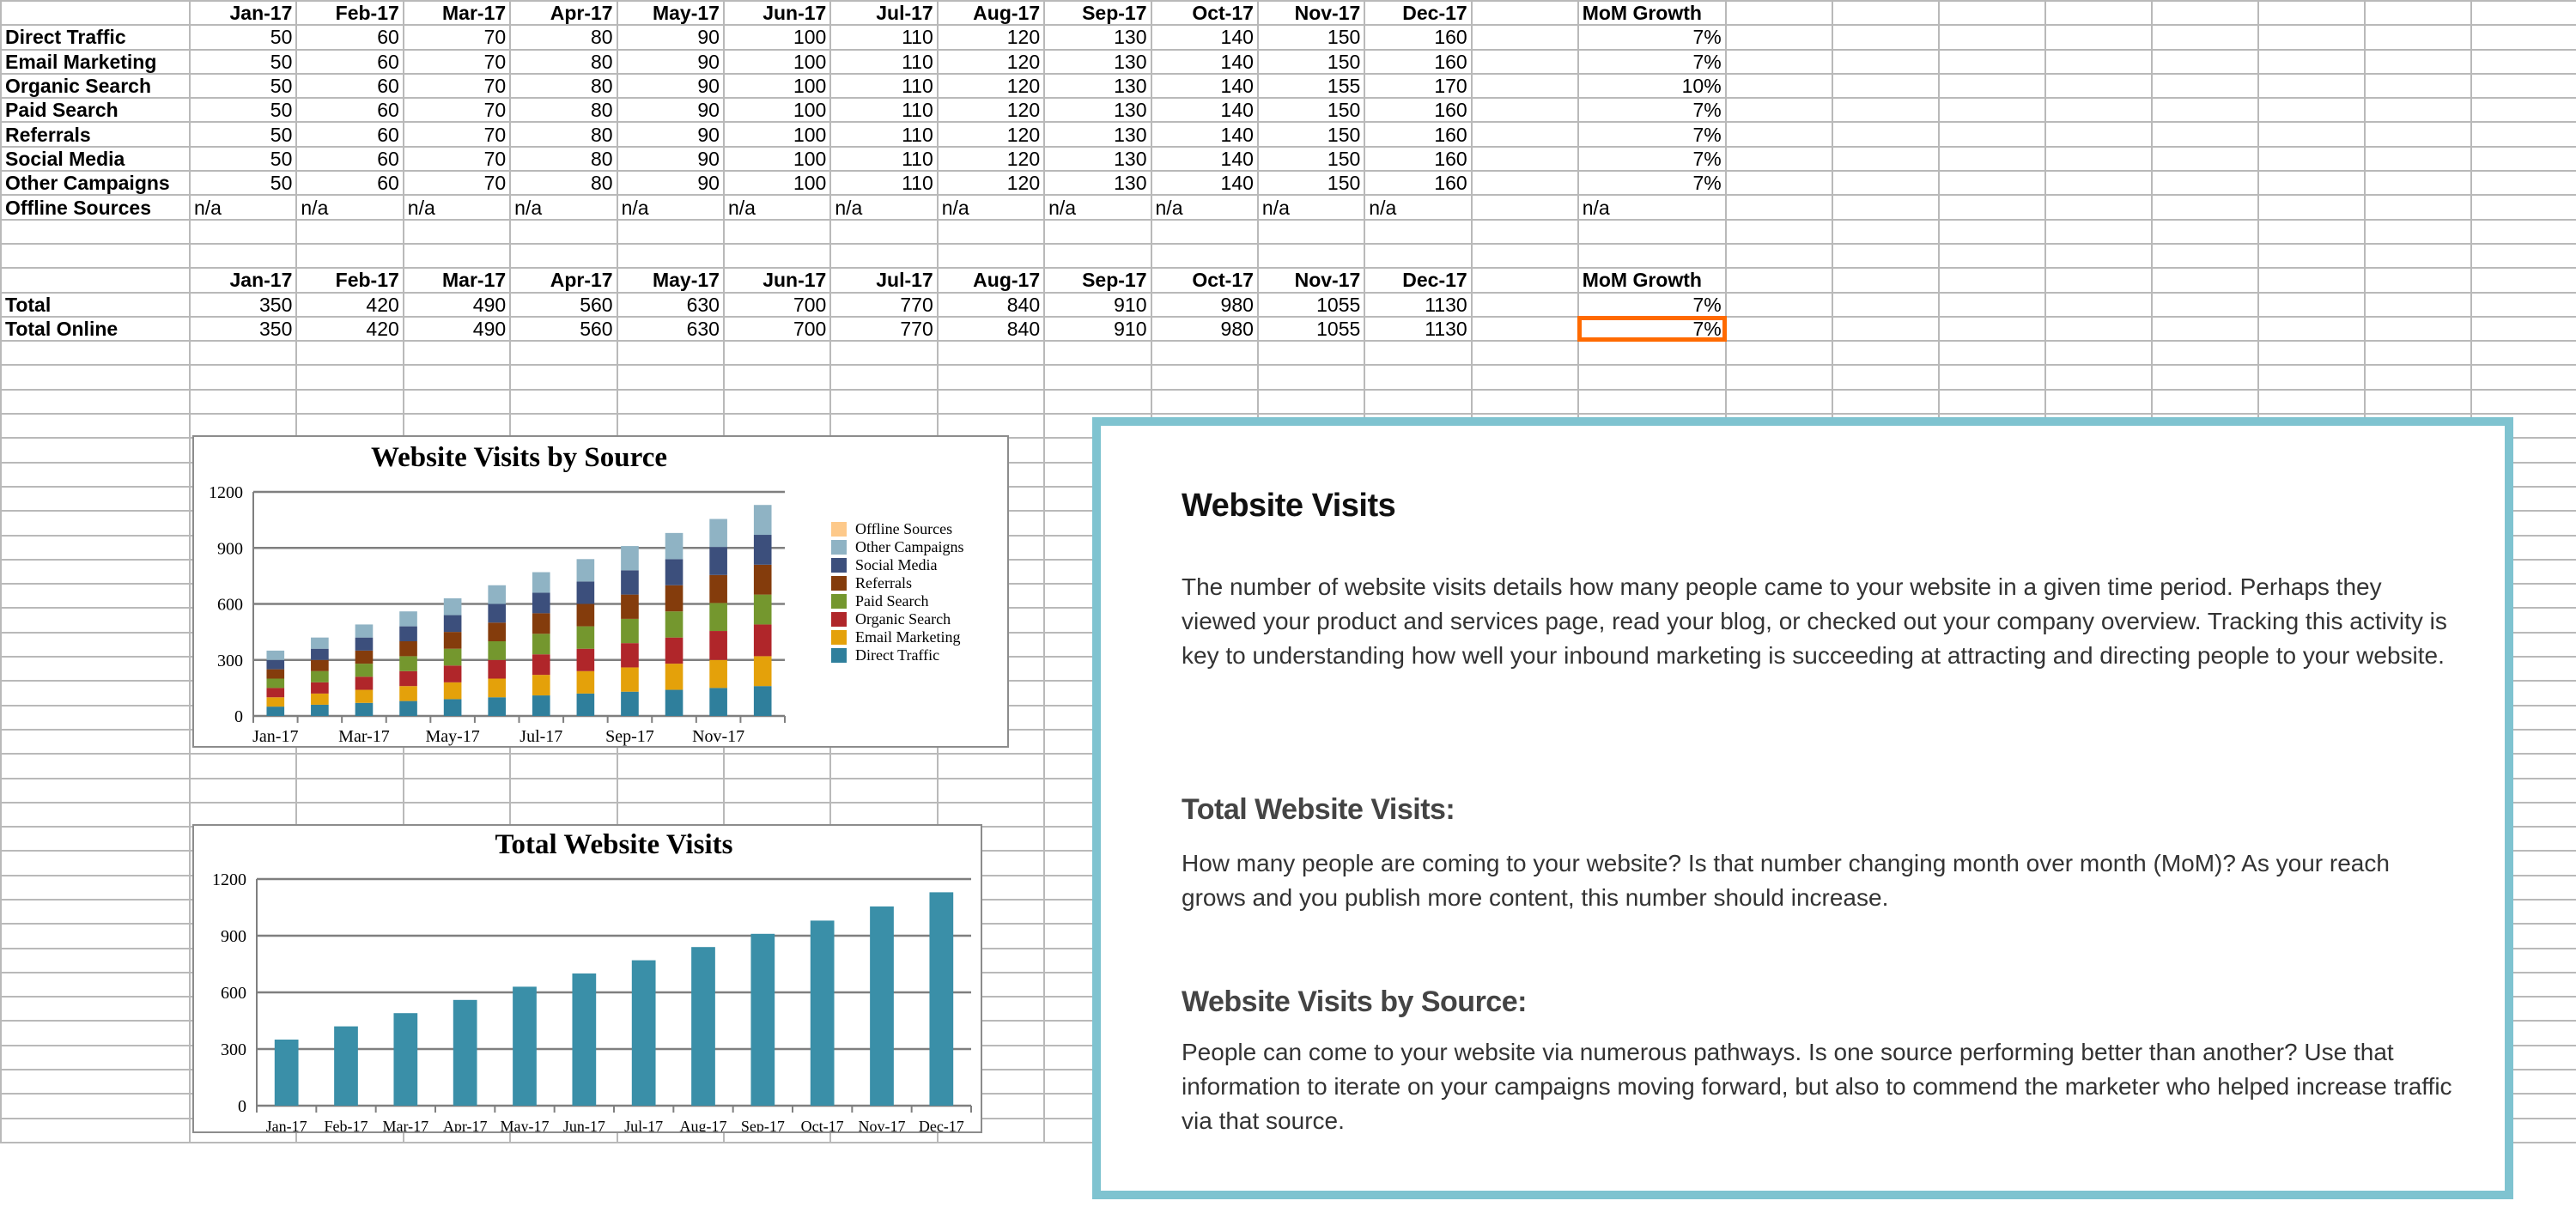 The image size is (2576, 1219). I want to click on value-cell: 155, so click(1311, 86).